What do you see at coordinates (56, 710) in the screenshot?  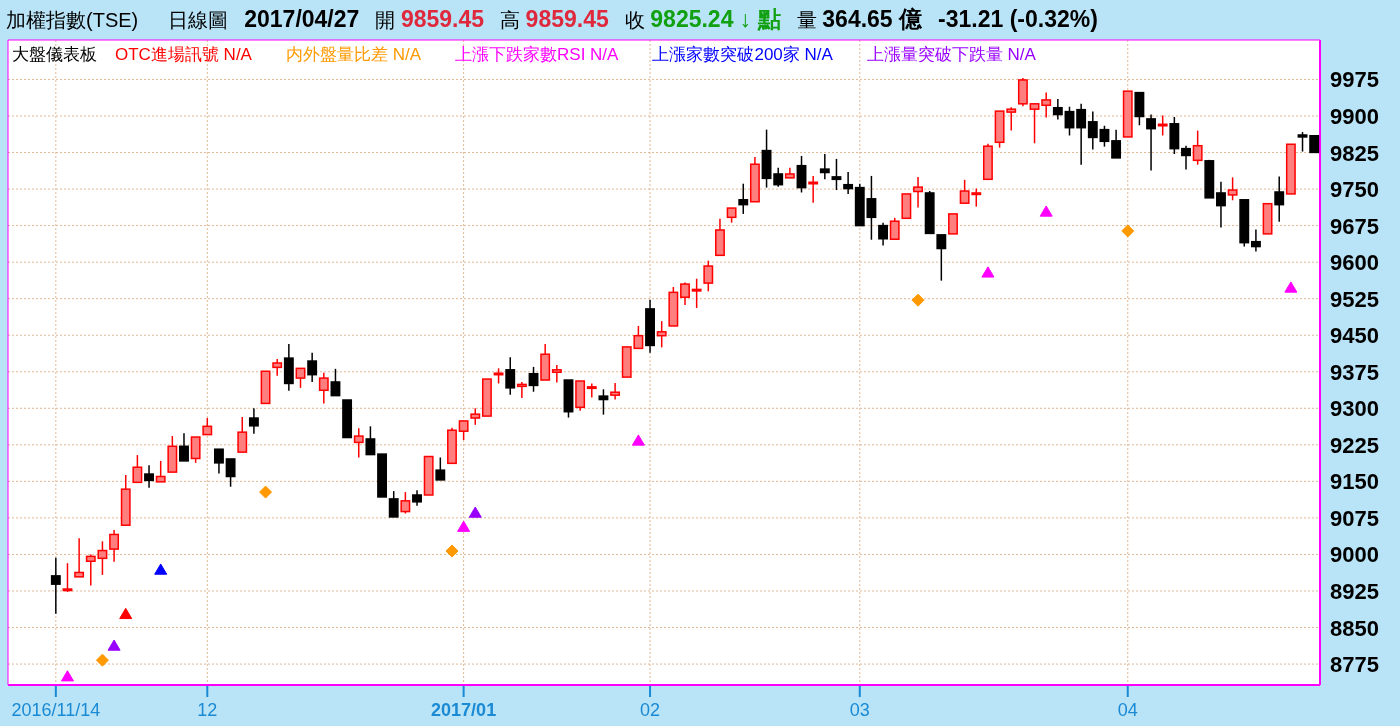 I see `x-tick-label: 2016/11/14` at bounding box center [56, 710].